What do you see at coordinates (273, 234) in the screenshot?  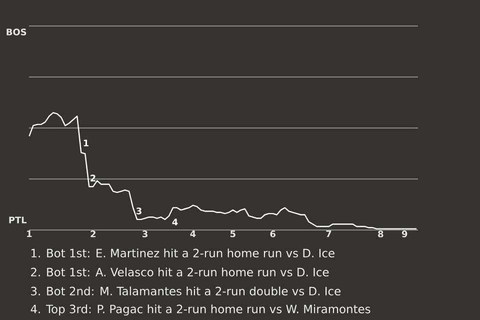 I see `x-tick-label: 6` at bounding box center [273, 234].